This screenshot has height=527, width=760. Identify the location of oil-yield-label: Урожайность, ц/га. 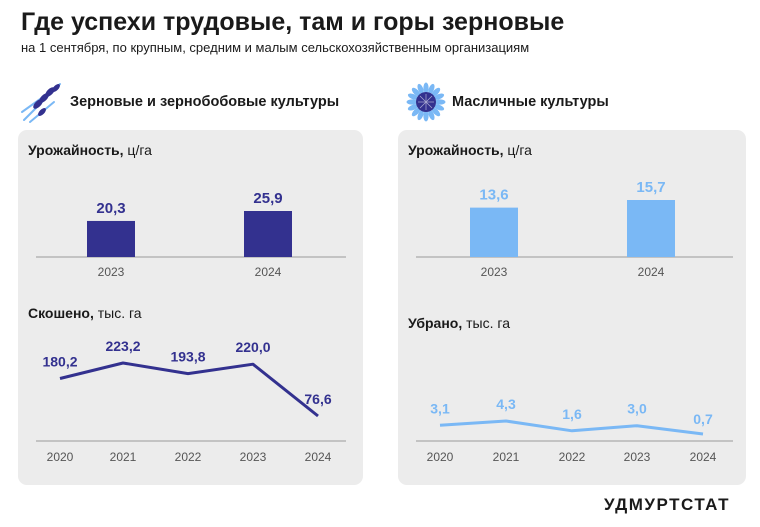
(470, 150).